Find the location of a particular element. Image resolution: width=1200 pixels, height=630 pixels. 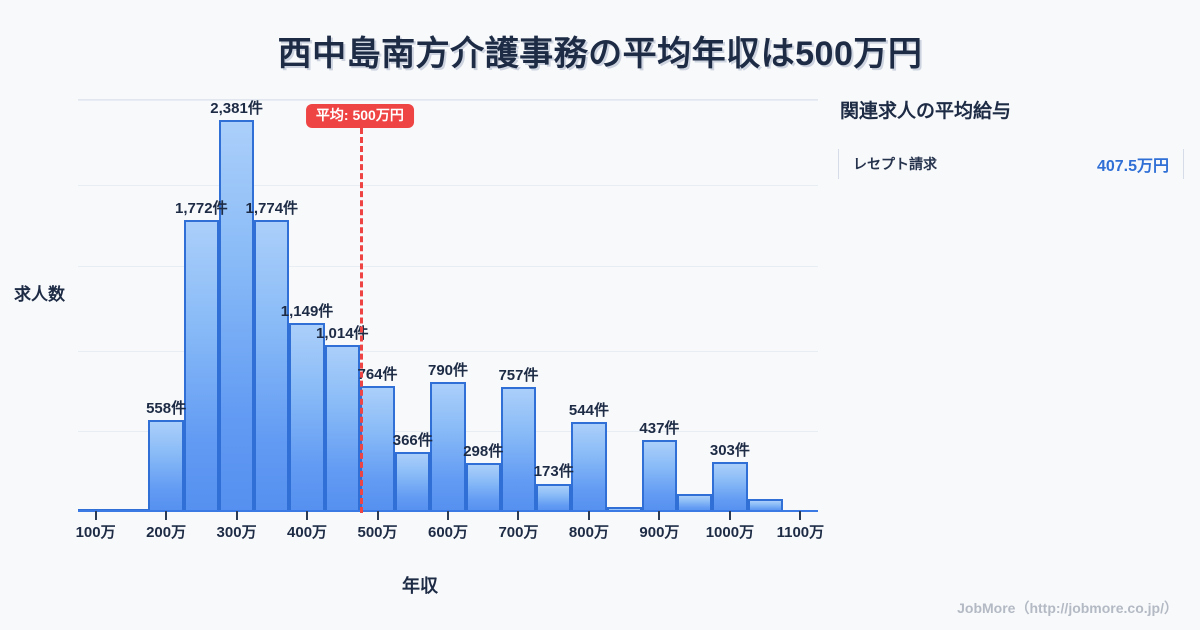

bar-value-label: 2,381件 is located at coordinates (236, 108).